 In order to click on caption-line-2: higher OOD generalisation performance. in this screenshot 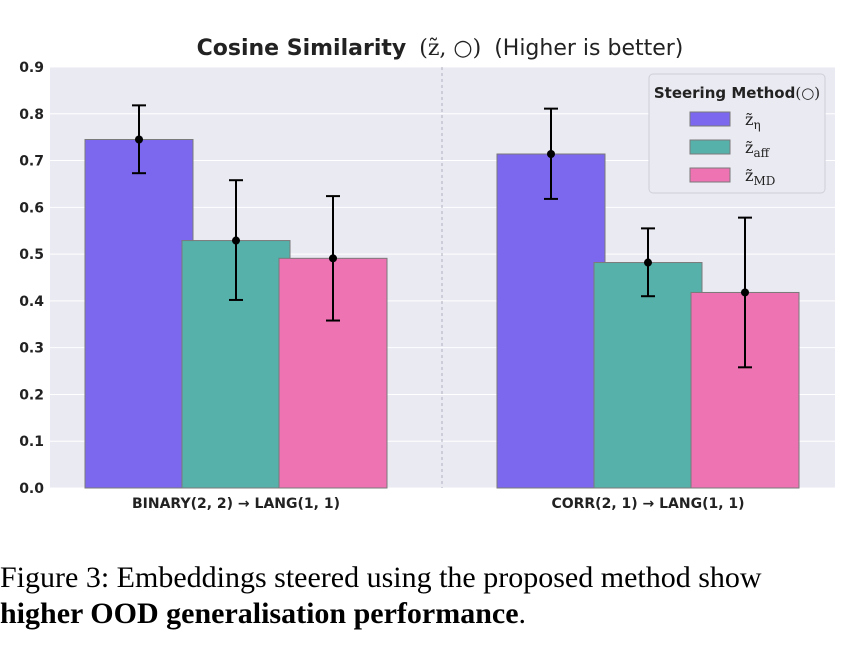, I will do `click(429, 614)`.